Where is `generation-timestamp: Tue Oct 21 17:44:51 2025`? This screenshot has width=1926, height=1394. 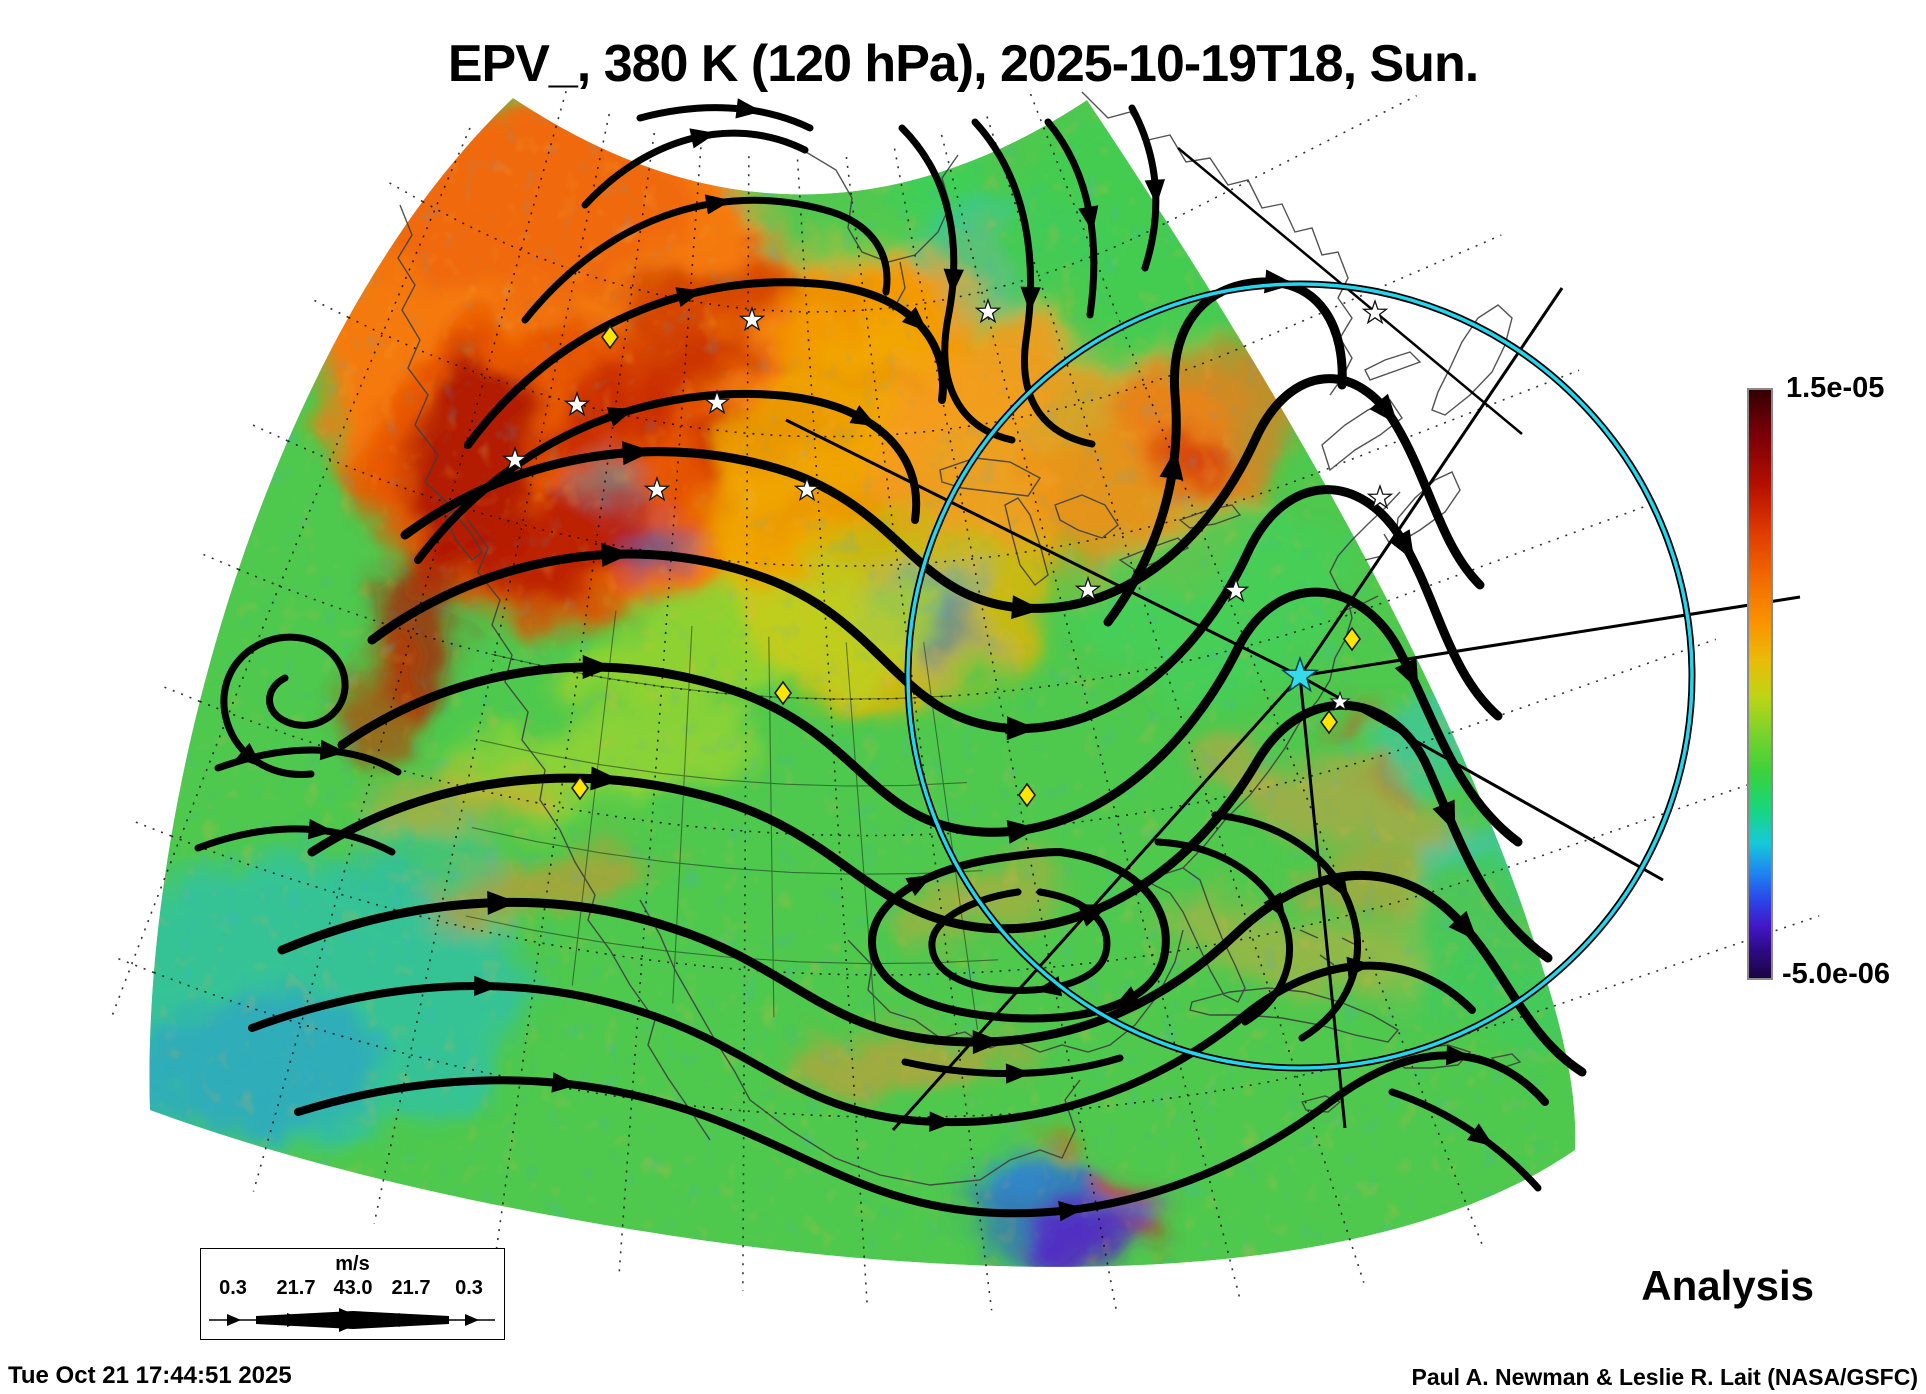 generation-timestamp: Tue Oct 21 17:44:51 2025 is located at coordinates (150, 1375).